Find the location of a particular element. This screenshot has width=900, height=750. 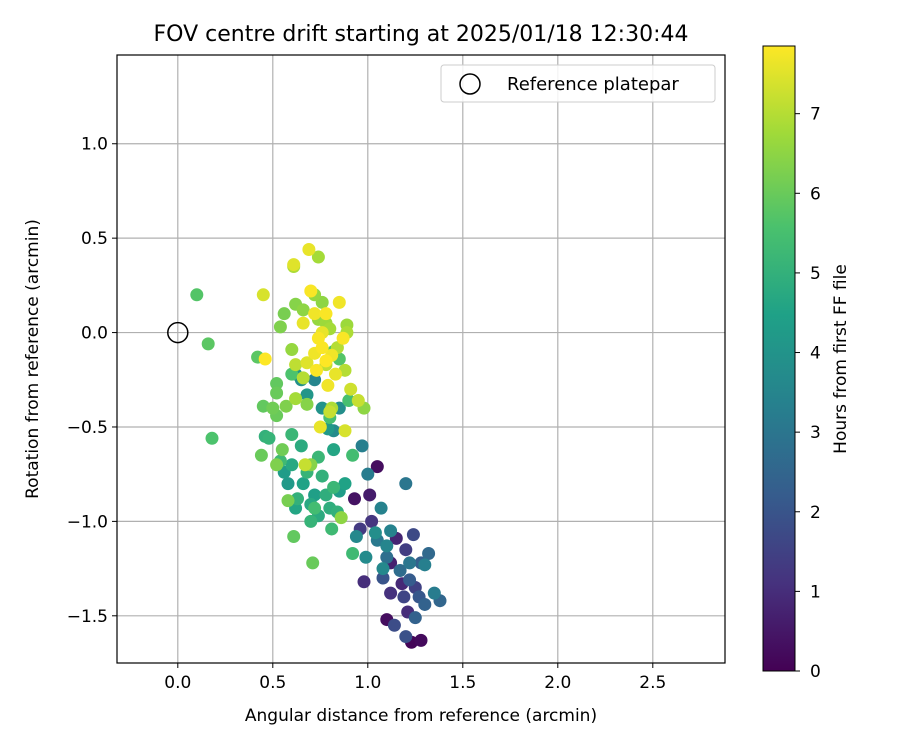

colorbar-tick-label: 6 is located at coordinates (815, 194).